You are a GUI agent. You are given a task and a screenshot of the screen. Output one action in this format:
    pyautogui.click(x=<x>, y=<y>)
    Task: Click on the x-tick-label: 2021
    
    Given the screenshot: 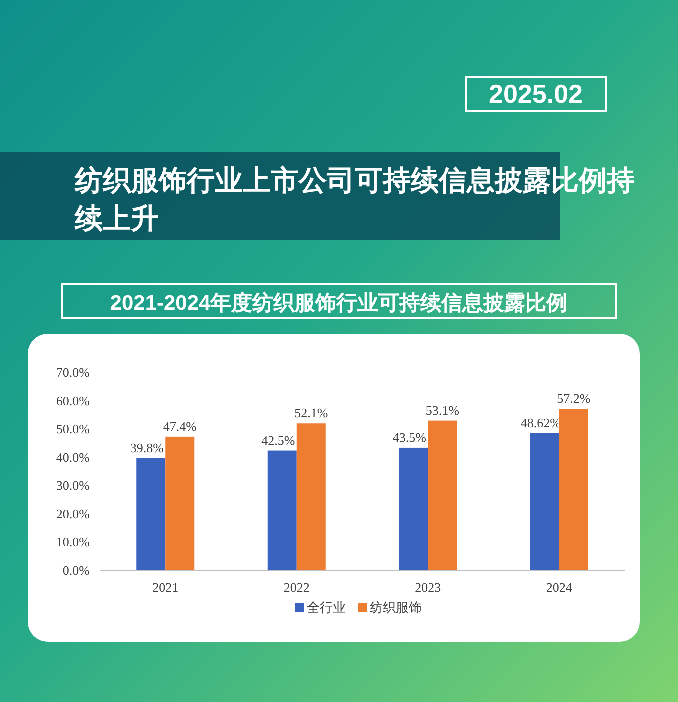 What is the action you would take?
    pyautogui.click(x=165, y=587)
    